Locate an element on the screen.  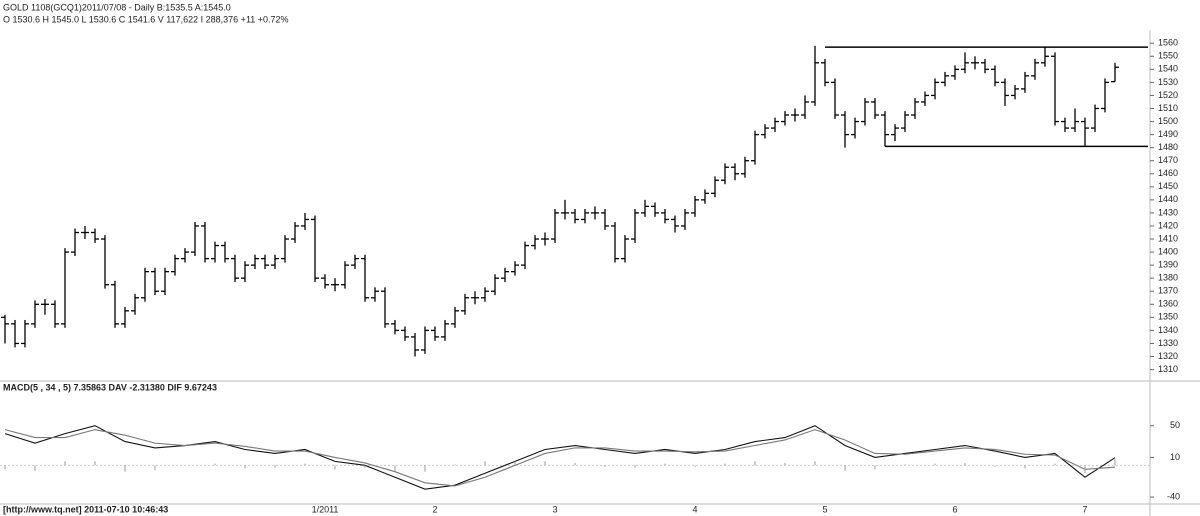
x-tick-label: 5 is located at coordinates (824, 509).